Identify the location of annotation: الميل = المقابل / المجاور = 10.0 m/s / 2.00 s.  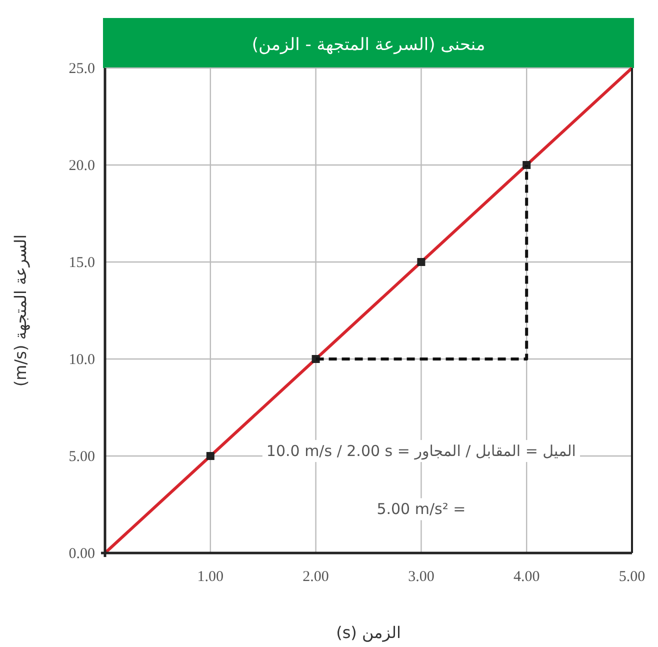
(421, 451).